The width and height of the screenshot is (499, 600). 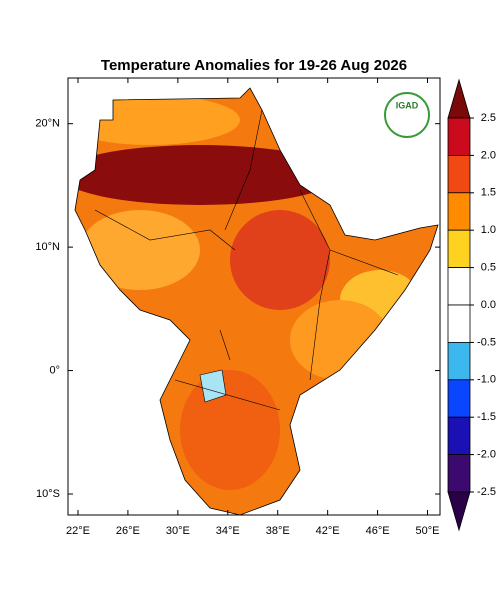 I want to click on logo, so click(x=407, y=115).